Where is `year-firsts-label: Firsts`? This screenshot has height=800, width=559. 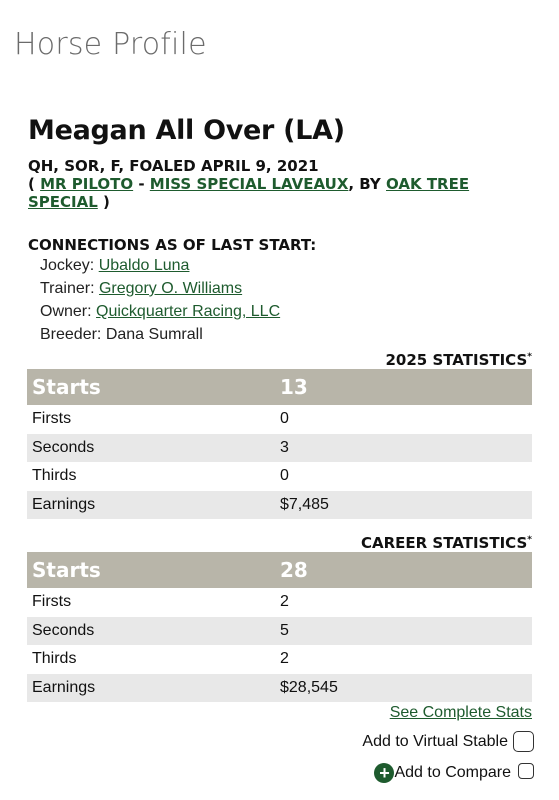
year-firsts-label: Firsts is located at coordinates (52, 419).